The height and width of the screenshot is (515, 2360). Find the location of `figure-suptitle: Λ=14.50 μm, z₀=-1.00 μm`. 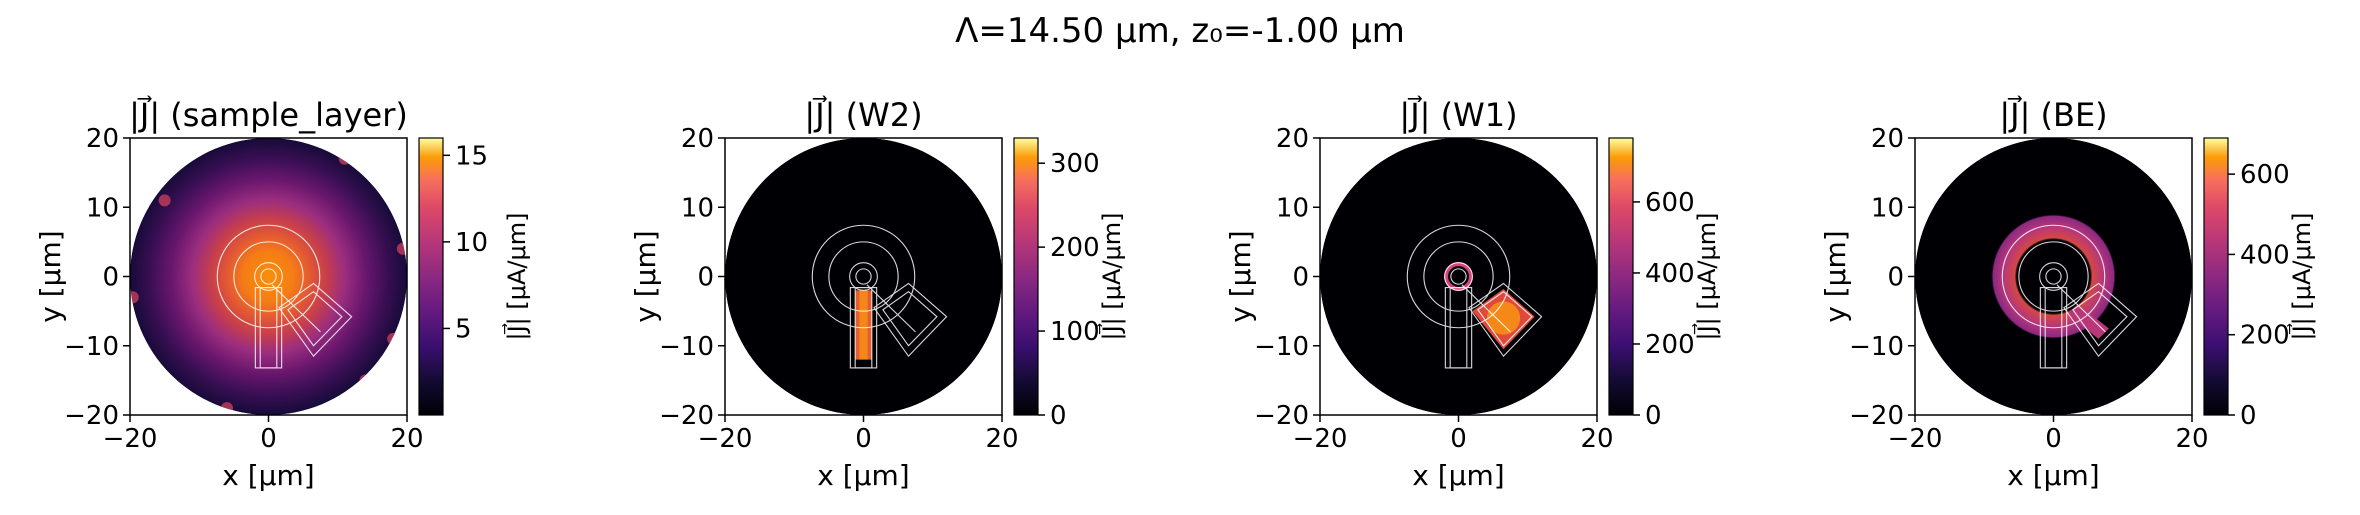

figure-suptitle: Λ=14.50 μm, z₀=-1.00 μm is located at coordinates (1180, 31).